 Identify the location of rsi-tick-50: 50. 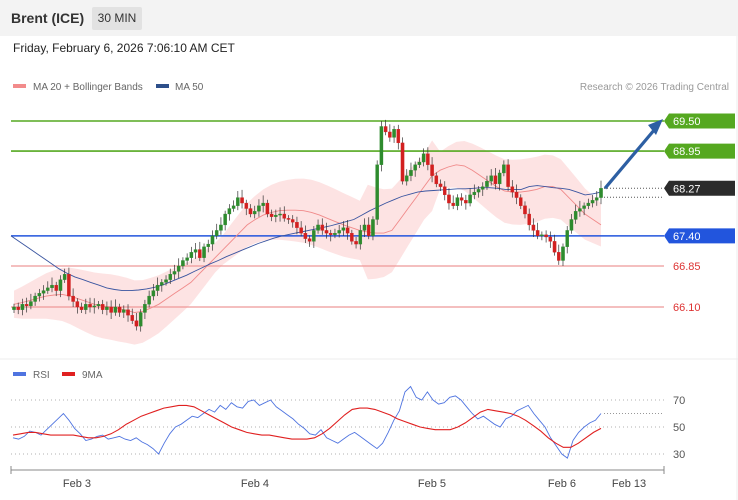
(679, 428).